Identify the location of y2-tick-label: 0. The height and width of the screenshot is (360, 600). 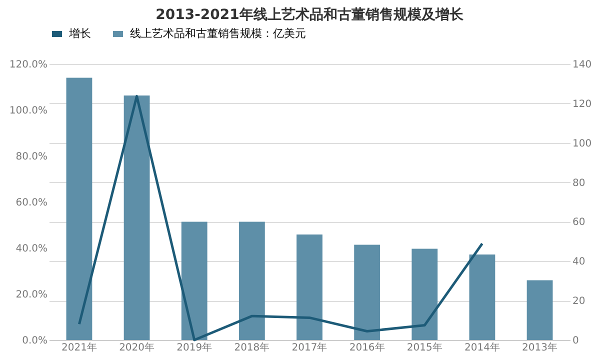
(575, 341).